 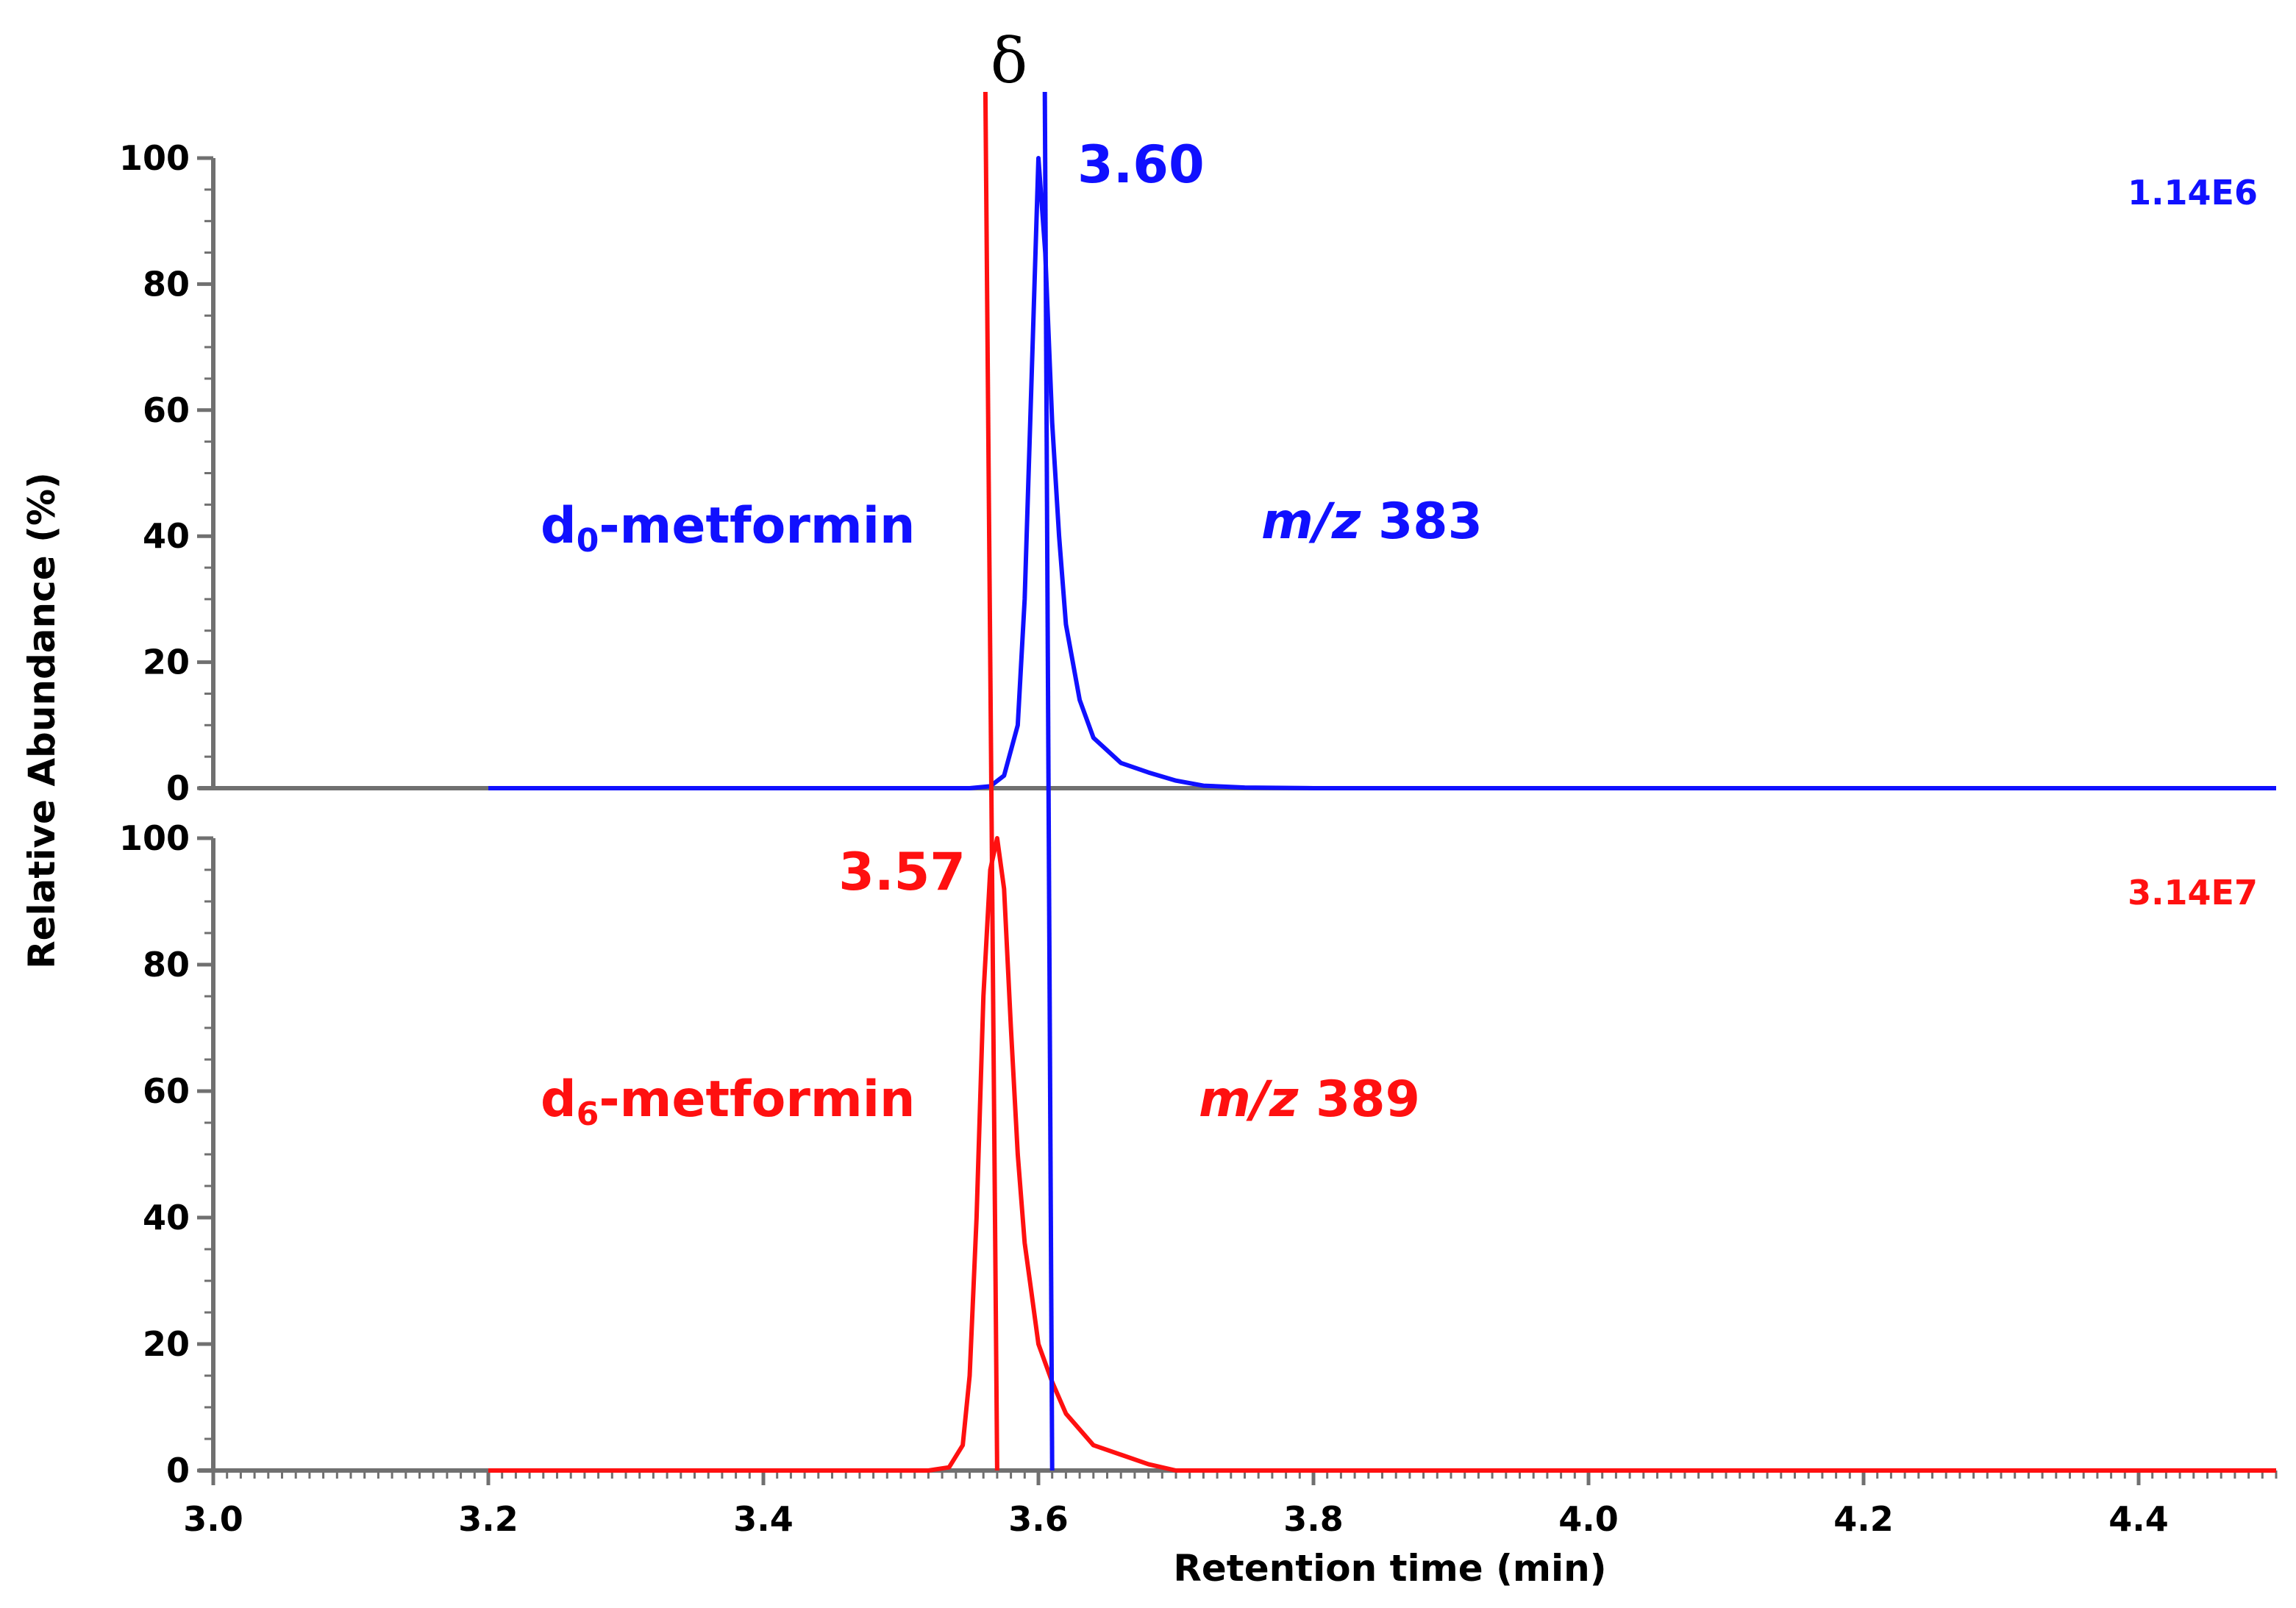 I want to click on x-tick-label: 4.0, so click(x=1589, y=1519).